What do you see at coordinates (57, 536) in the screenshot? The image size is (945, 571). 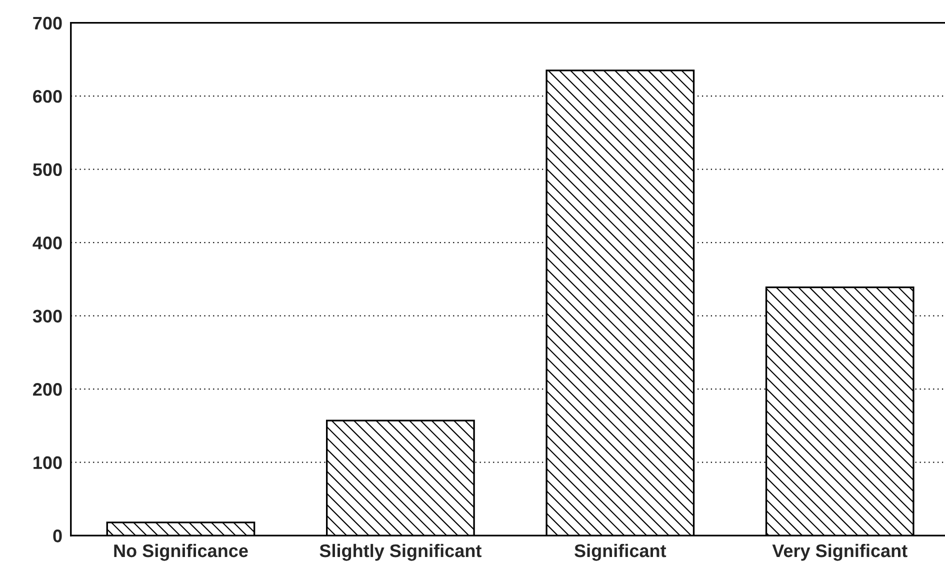 I see `y-tick-label: 0` at bounding box center [57, 536].